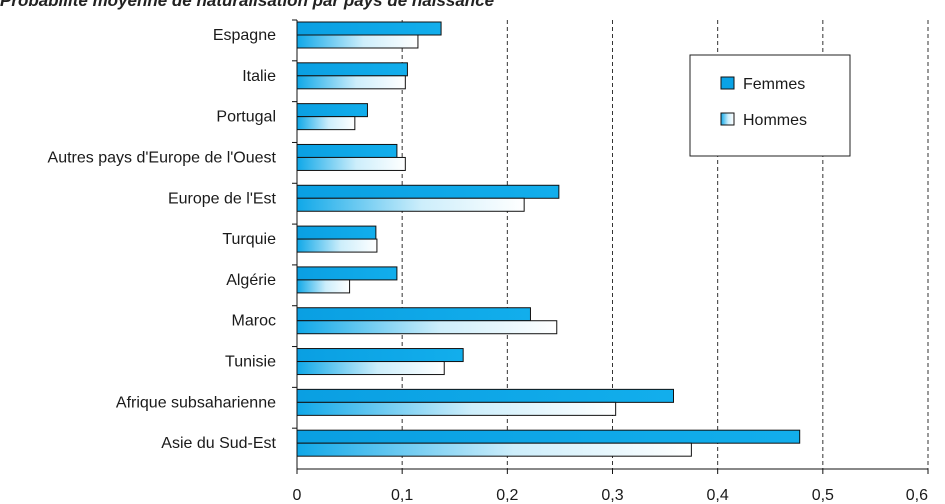  I want to click on category-label: Tunisie, so click(250, 362).